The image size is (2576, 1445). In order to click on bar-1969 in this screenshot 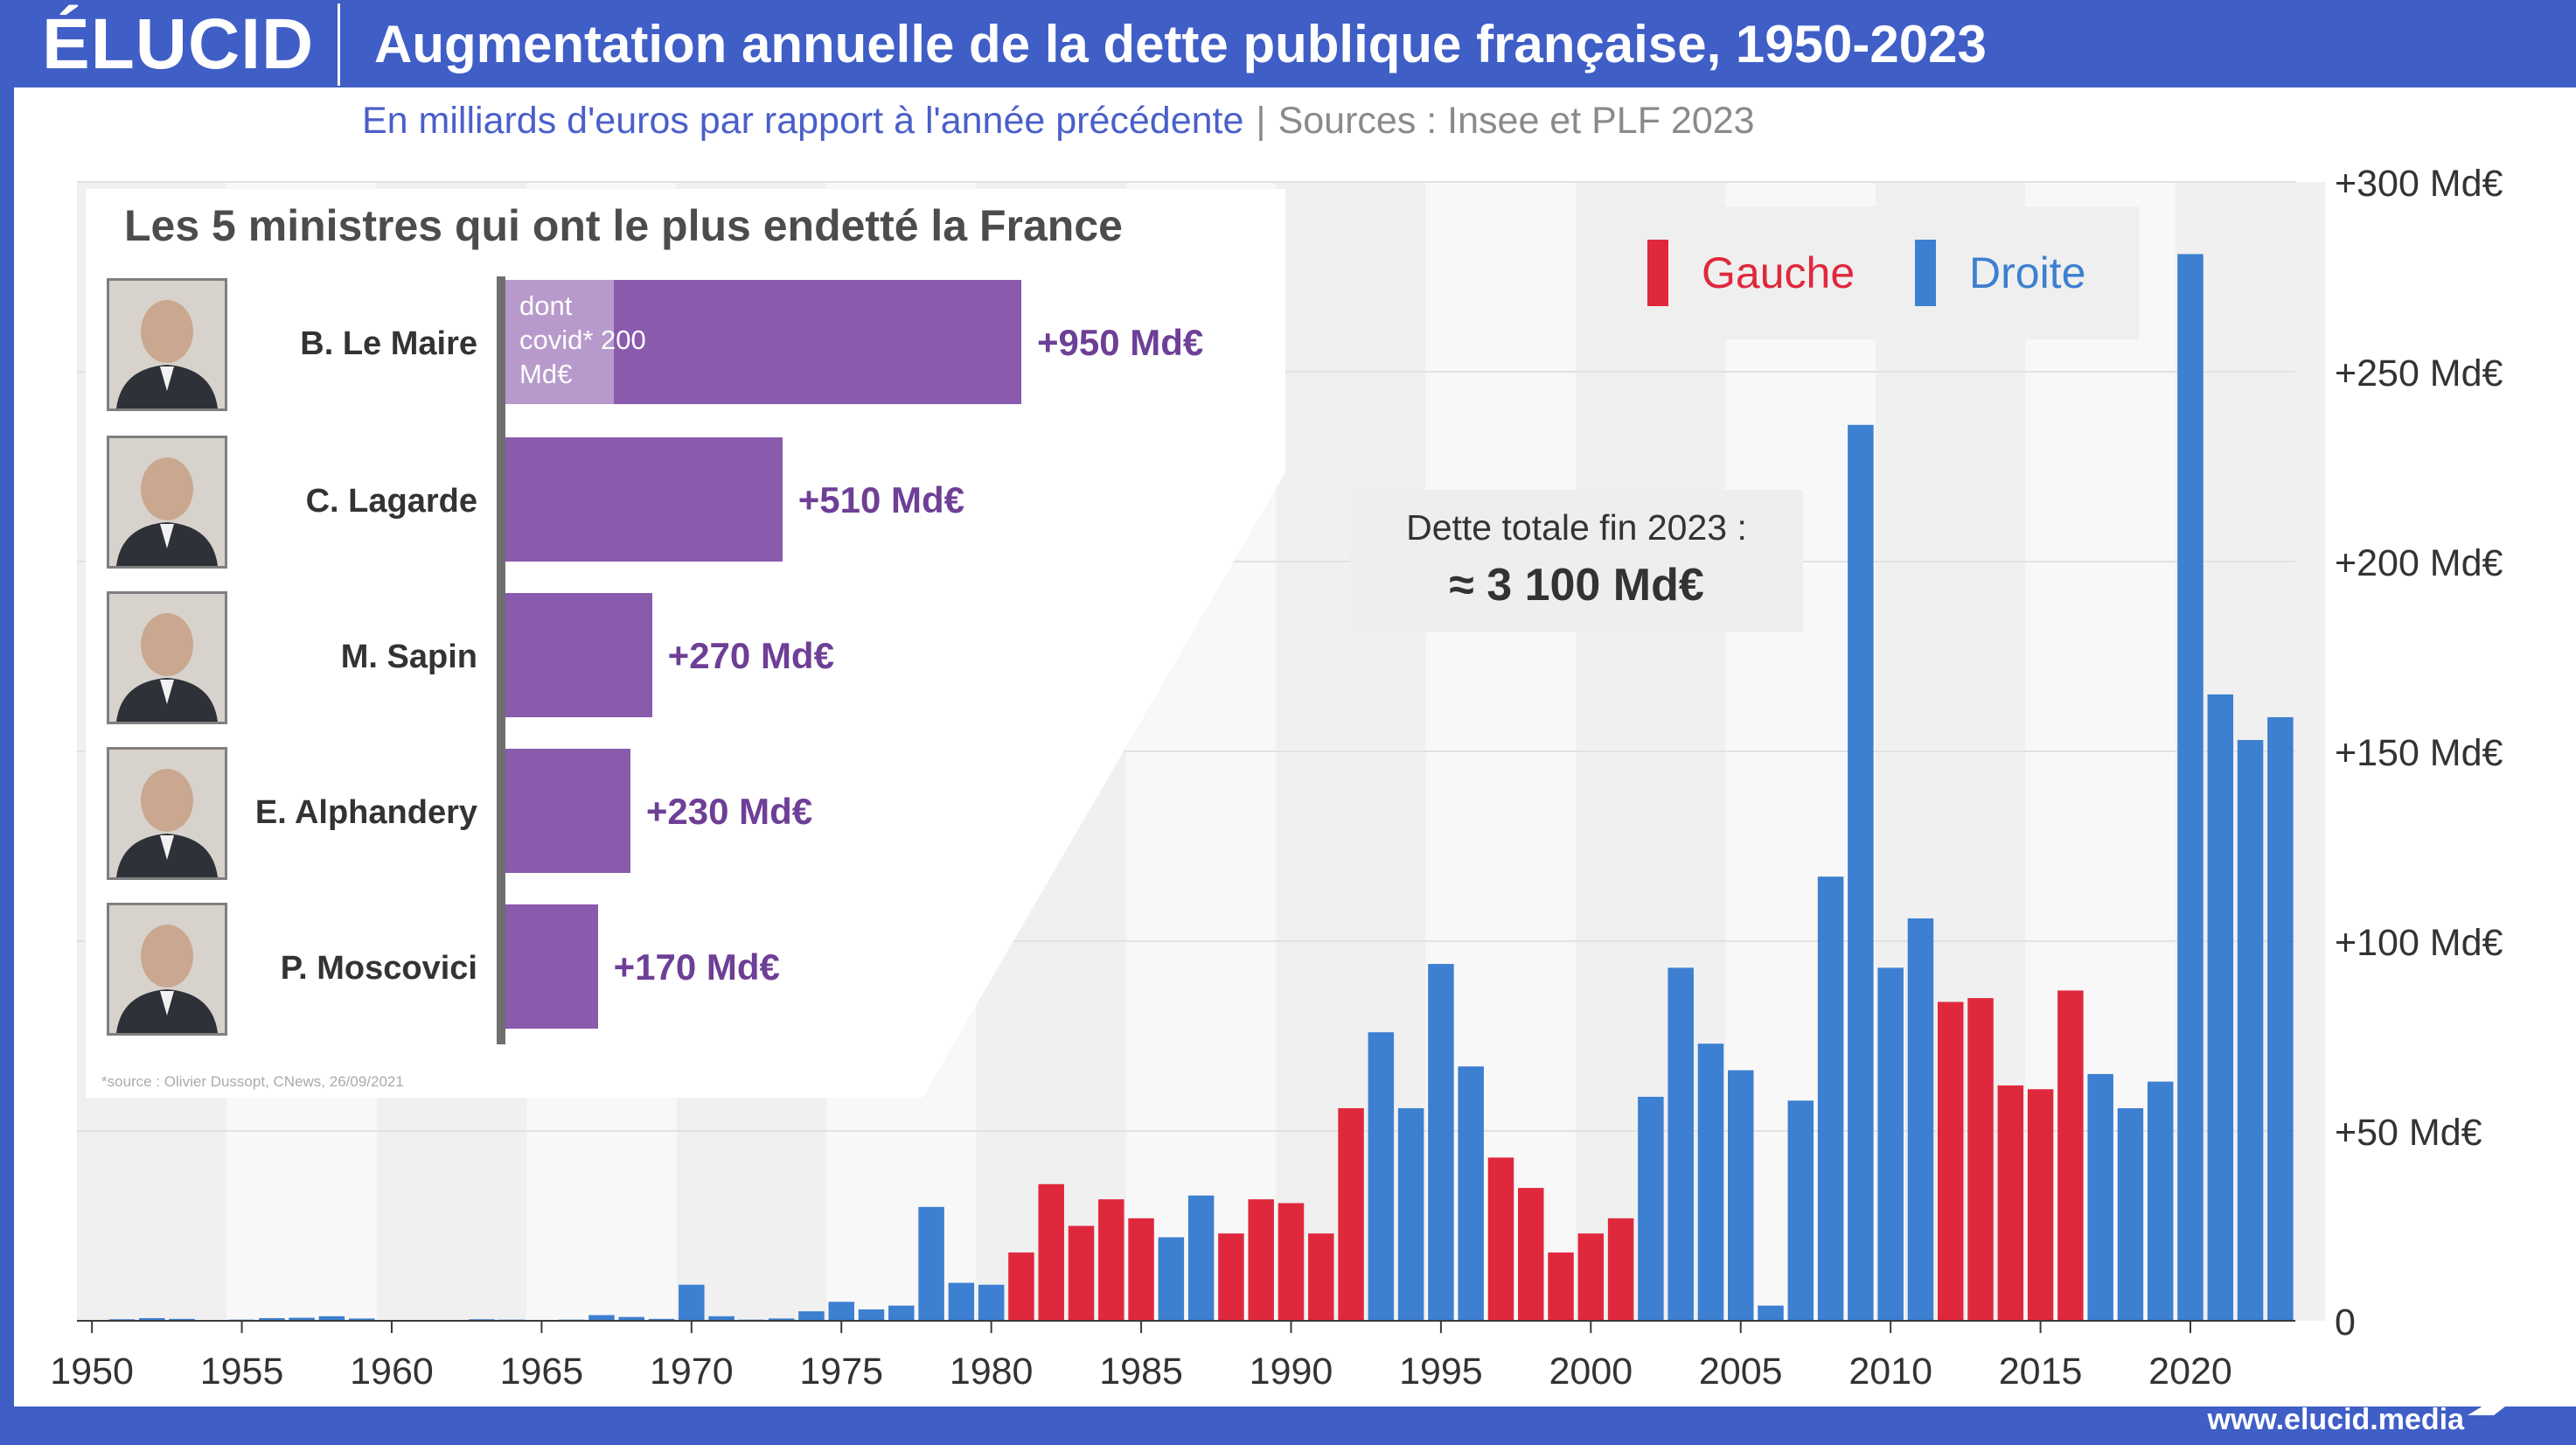, I will do `click(661, 1319)`.